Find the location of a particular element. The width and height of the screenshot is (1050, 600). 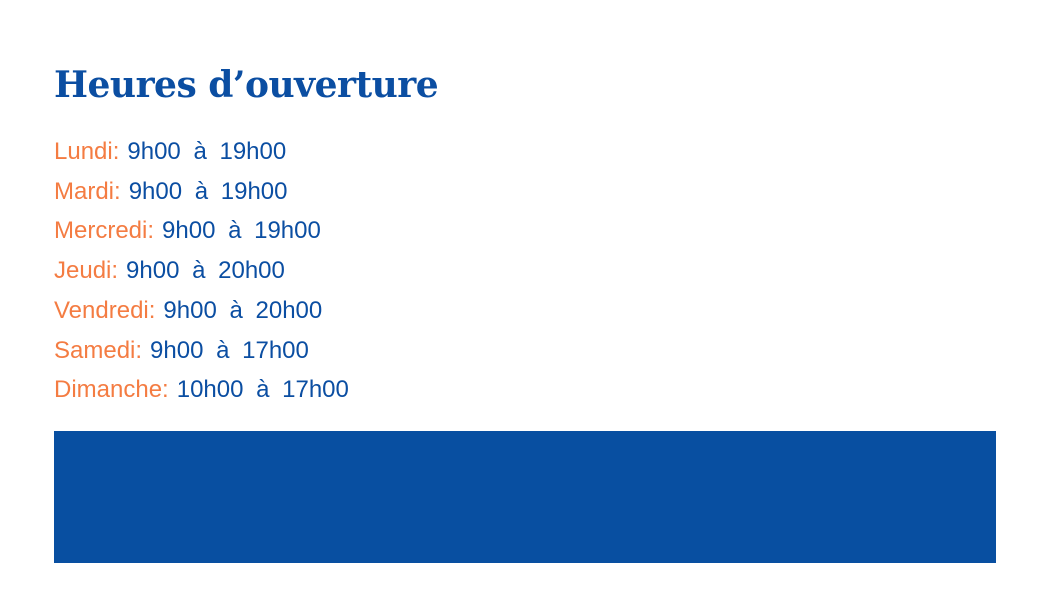

hours-row-mercredi: Mercredi: 9h00 à 19h00 is located at coordinates (201, 231).